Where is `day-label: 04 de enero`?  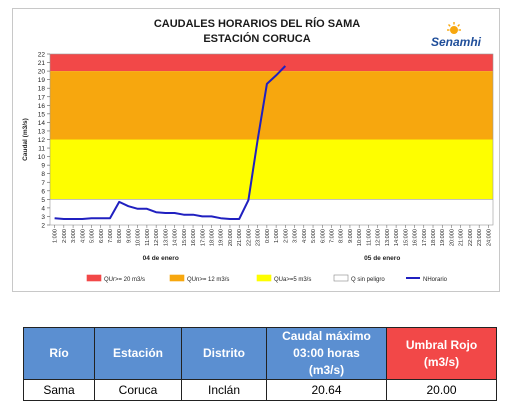 day-label: 04 de enero is located at coordinates (161, 258).